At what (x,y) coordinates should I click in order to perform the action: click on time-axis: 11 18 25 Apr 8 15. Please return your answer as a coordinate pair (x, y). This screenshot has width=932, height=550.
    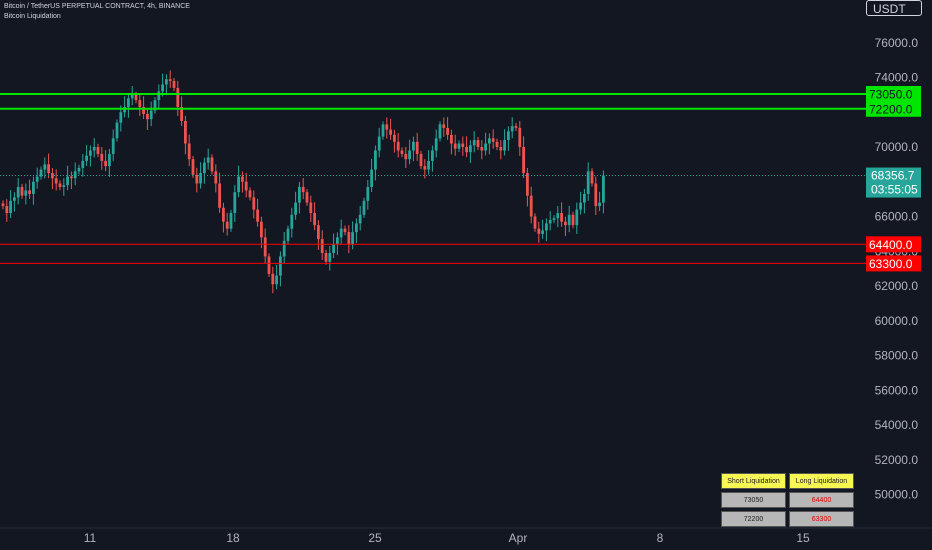
    Looking at the image, I should click on (447, 538).